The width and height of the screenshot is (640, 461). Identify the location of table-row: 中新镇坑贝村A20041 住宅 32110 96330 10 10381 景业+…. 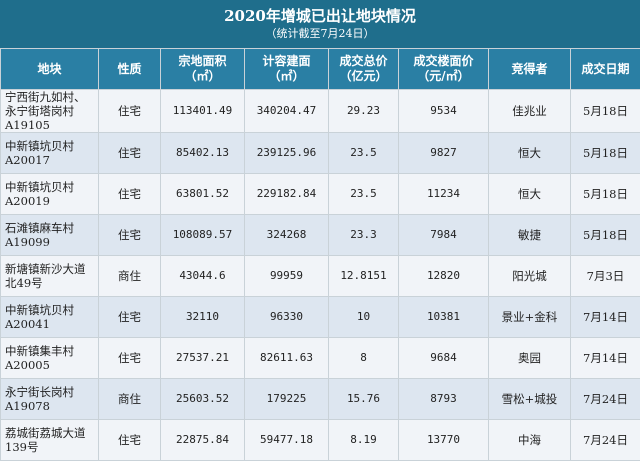
(320, 317).